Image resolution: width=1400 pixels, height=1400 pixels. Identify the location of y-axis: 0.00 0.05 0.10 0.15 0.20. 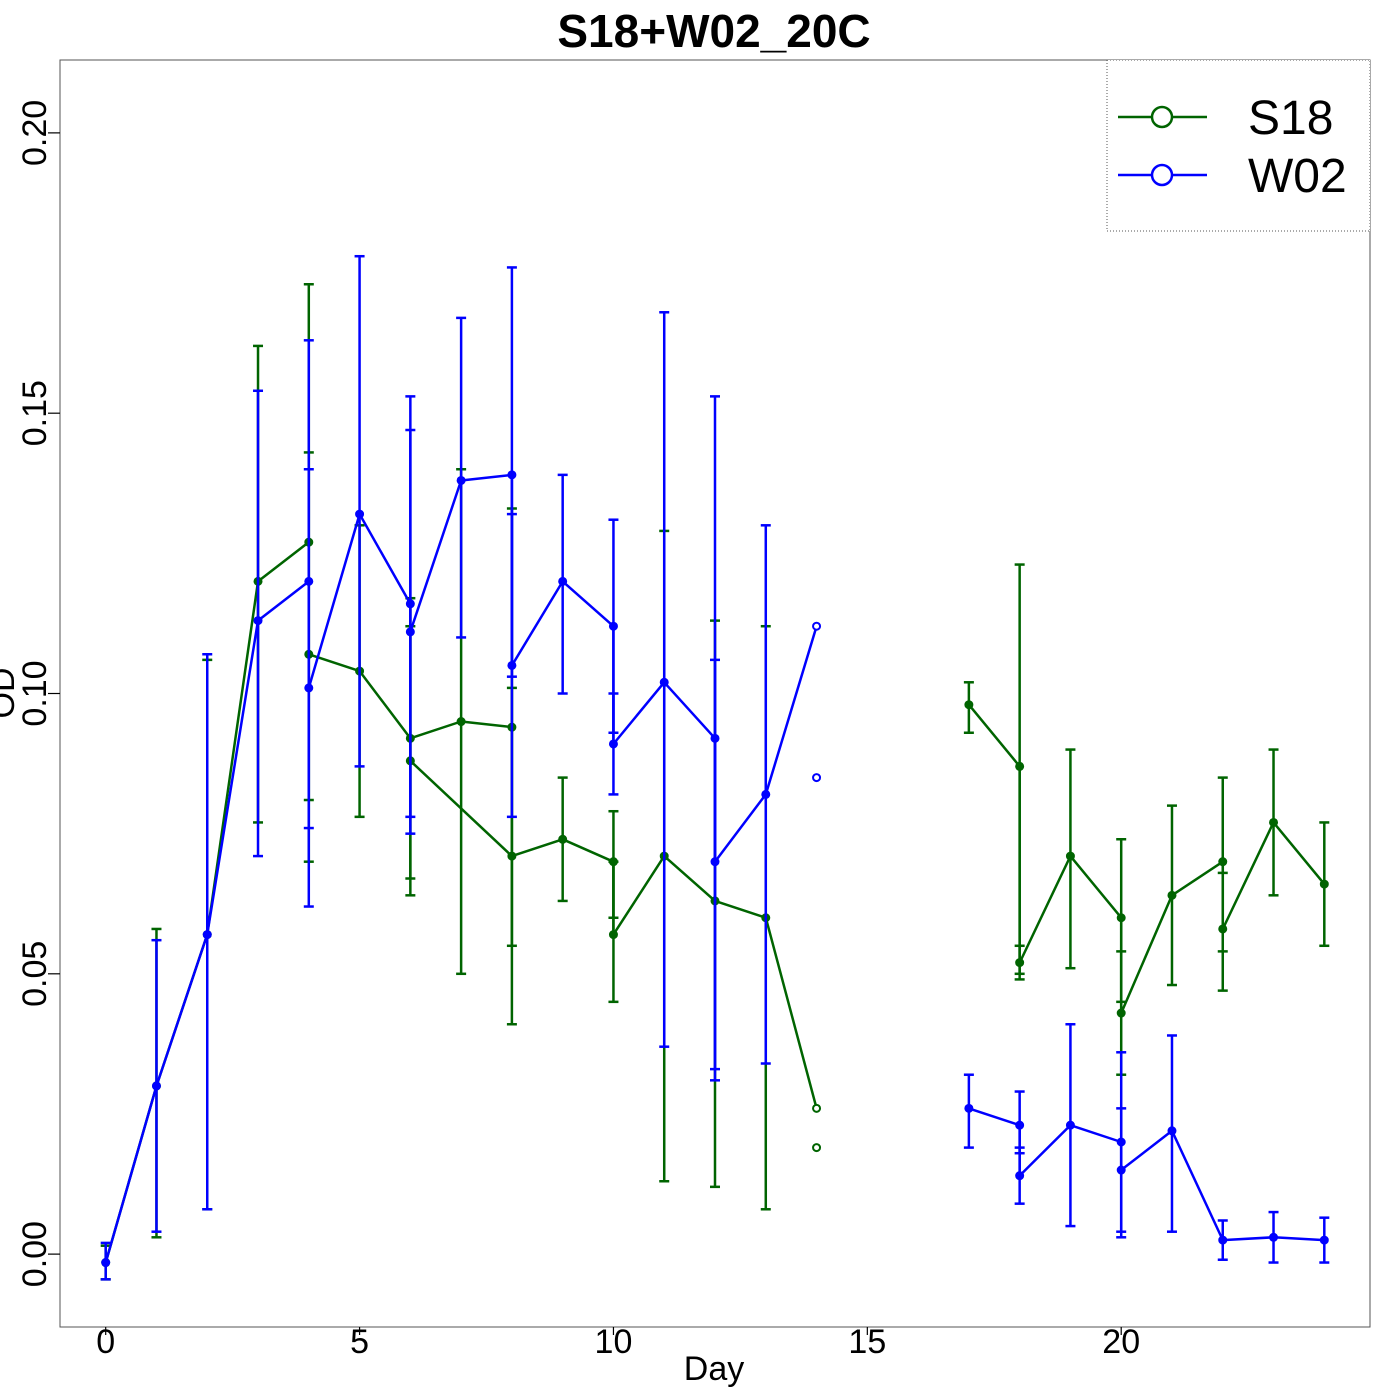
(38, 693).